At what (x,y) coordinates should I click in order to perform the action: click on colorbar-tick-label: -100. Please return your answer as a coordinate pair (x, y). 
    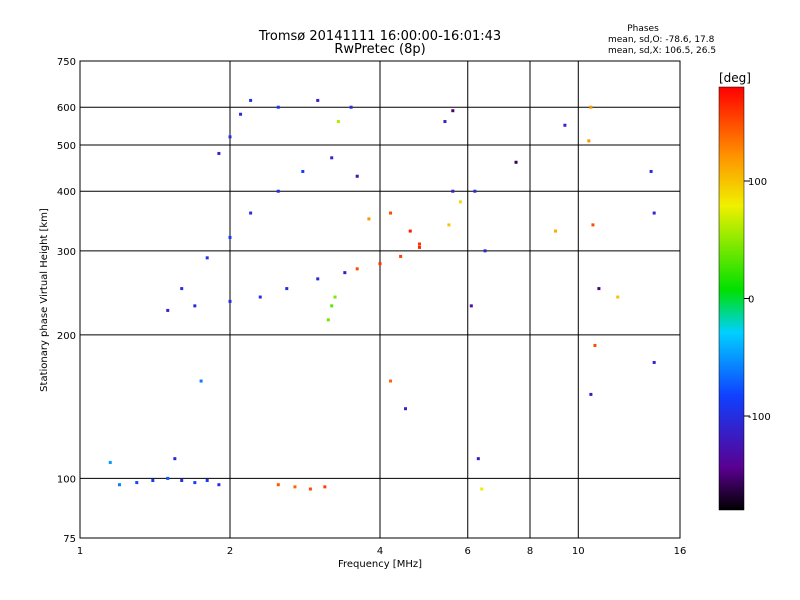
    Looking at the image, I should click on (759, 417).